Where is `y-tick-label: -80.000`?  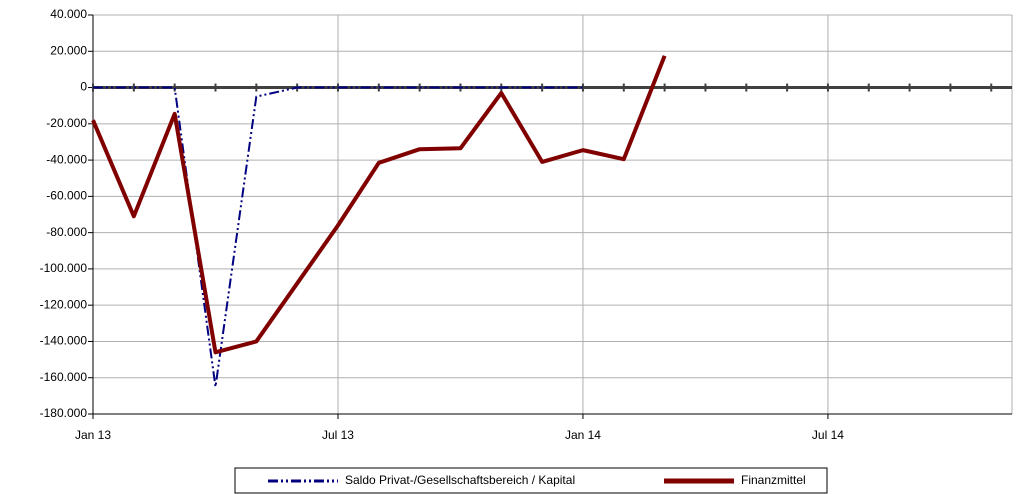
y-tick-label: -80.000 is located at coordinates (66, 232).